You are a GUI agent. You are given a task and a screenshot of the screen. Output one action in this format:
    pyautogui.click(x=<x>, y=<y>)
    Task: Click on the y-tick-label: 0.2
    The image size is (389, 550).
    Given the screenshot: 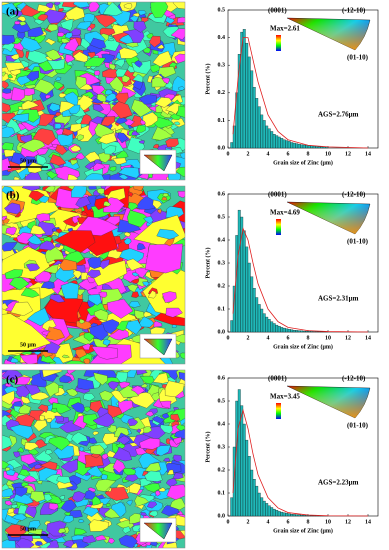 What is the action you would take?
    pyautogui.click(x=222, y=286)
    